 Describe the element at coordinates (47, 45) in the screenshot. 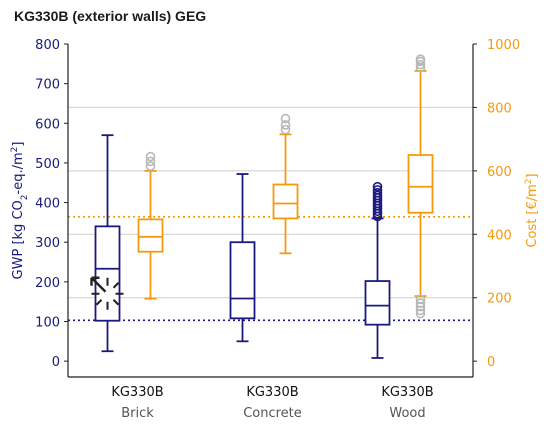

I see `left-tick-label: 800` at that location.